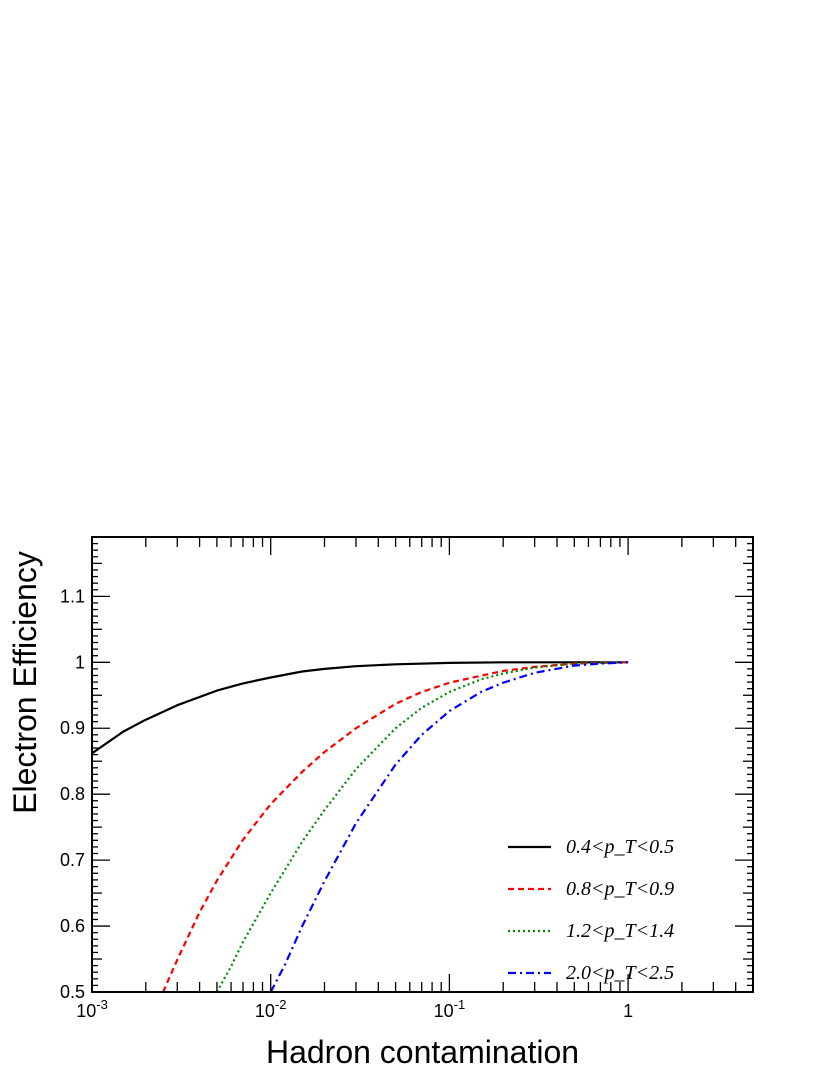 The image size is (830, 1075). Describe the element at coordinates (422, 1052) in the screenshot. I see `x-axis-title: Hadron contamination` at that location.